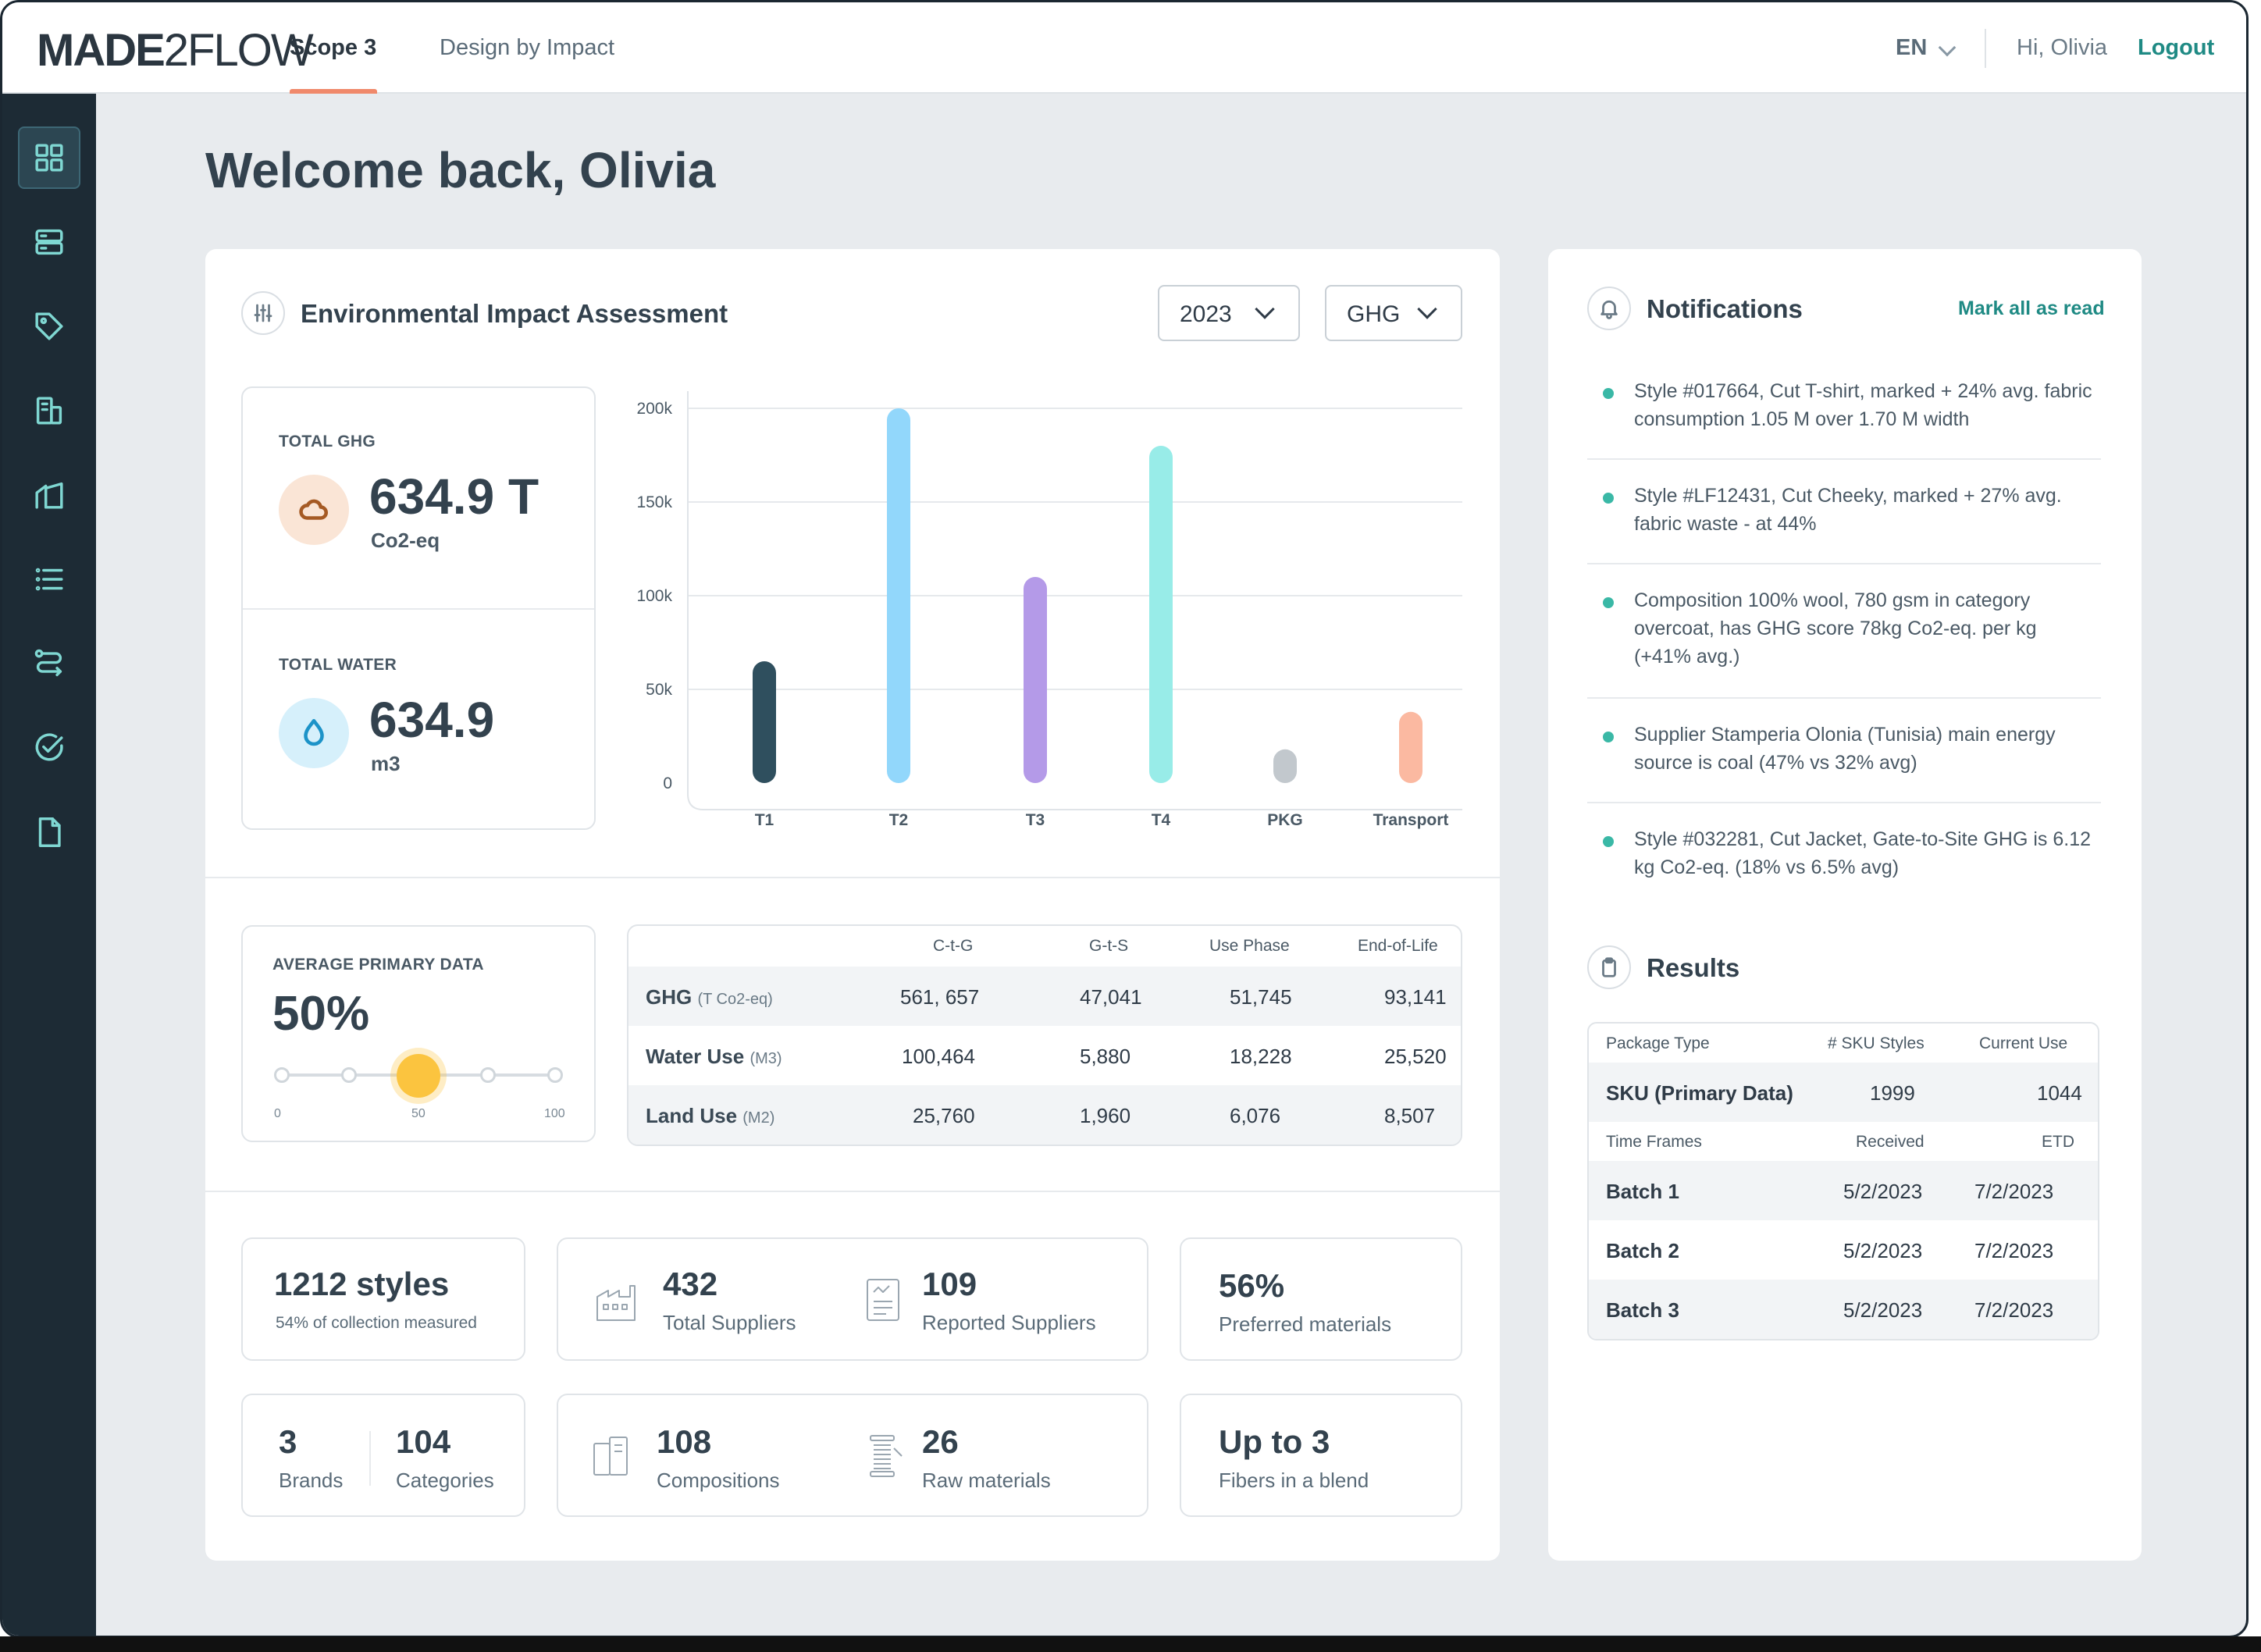 The image size is (2261, 1652). Describe the element at coordinates (940, 997) in the screenshot. I see `table-cell: 561, 657` at that location.